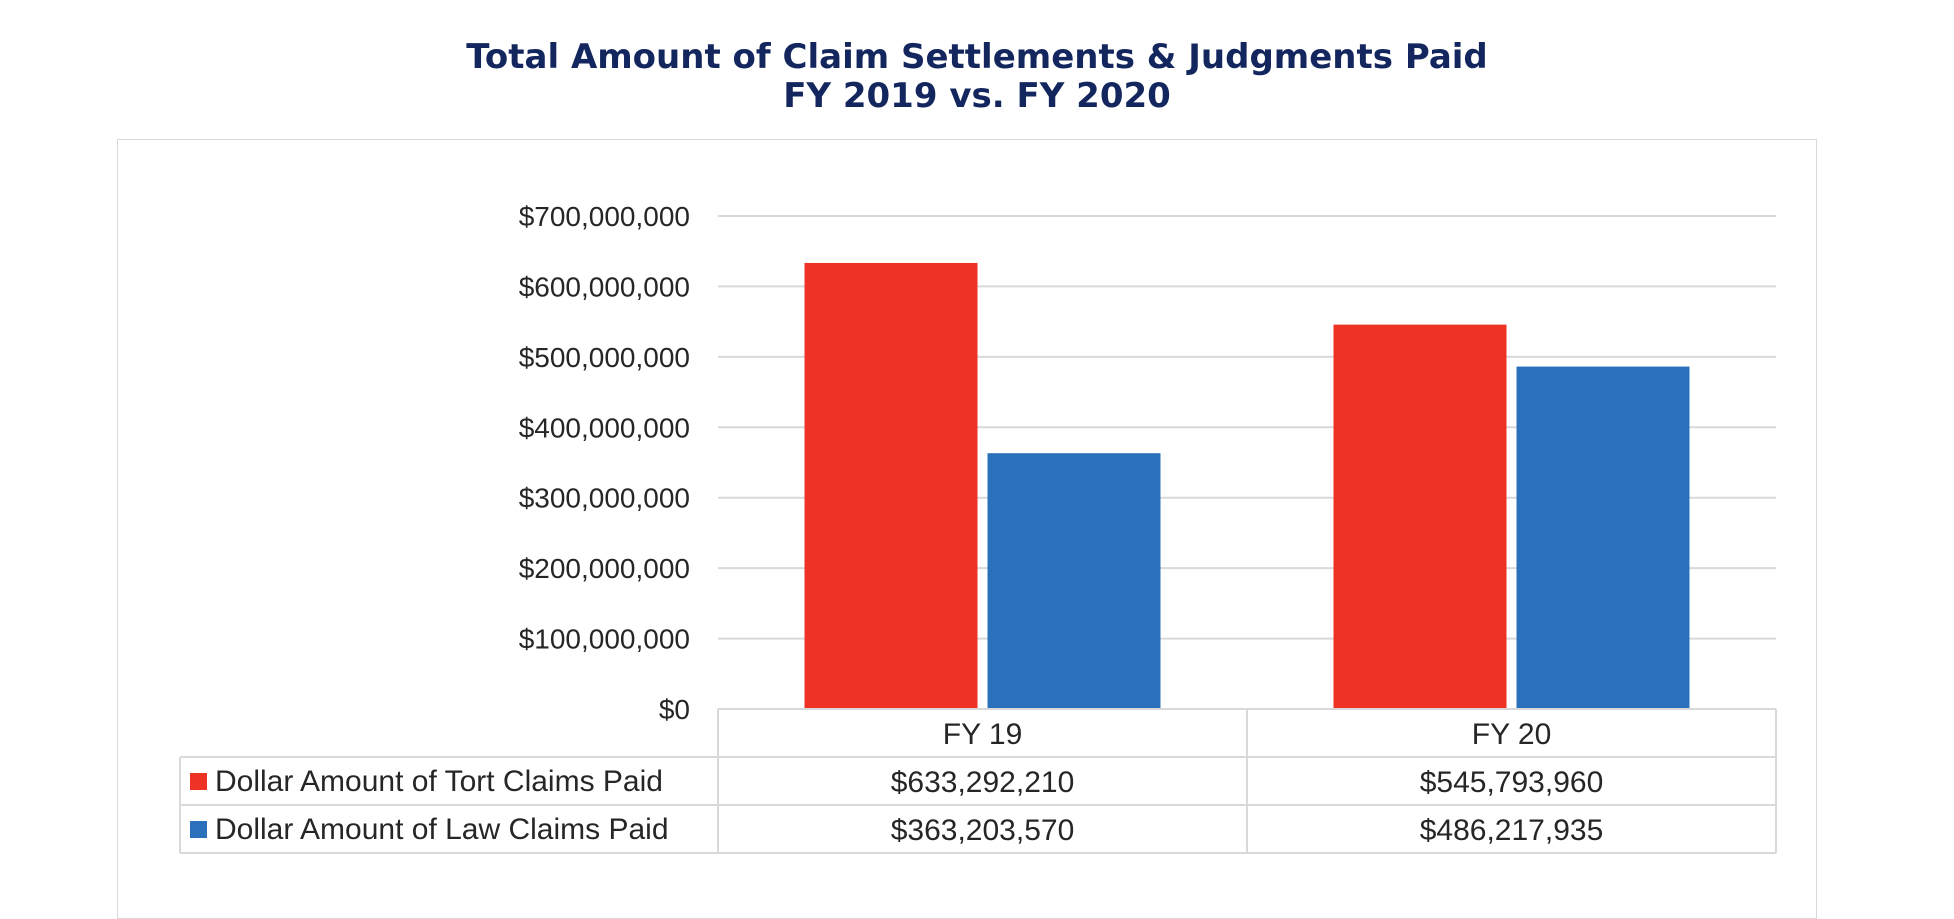 The width and height of the screenshot is (1954, 919). I want to click on legend-label: Dollar Amount of Law Claims Paid, so click(442, 829).